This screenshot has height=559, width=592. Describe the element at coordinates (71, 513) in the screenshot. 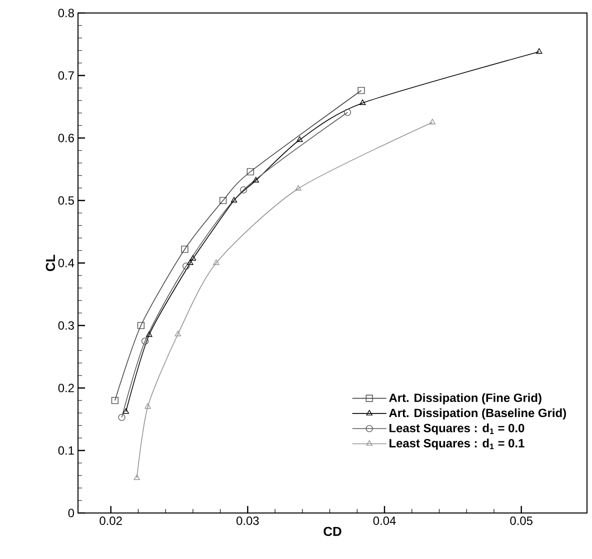

I see `y-tick-label: 0` at that location.